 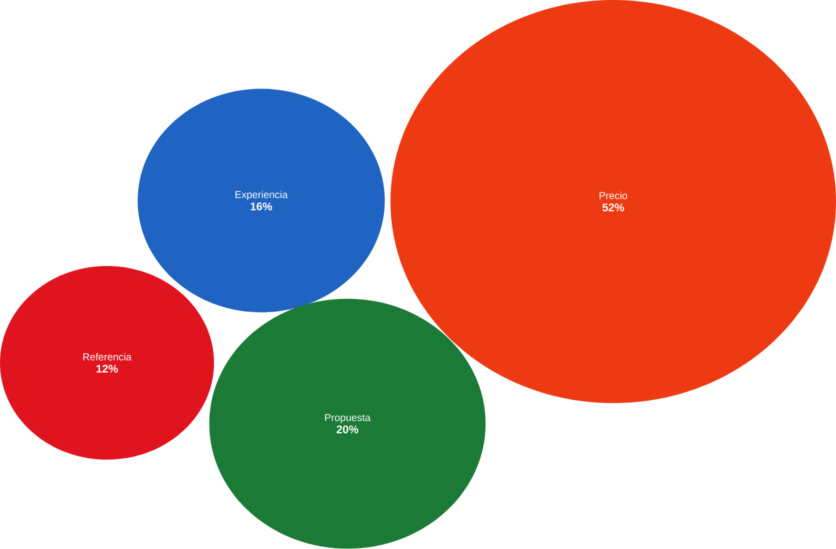 I want to click on data-label: 20%, so click(x=347, y=430).